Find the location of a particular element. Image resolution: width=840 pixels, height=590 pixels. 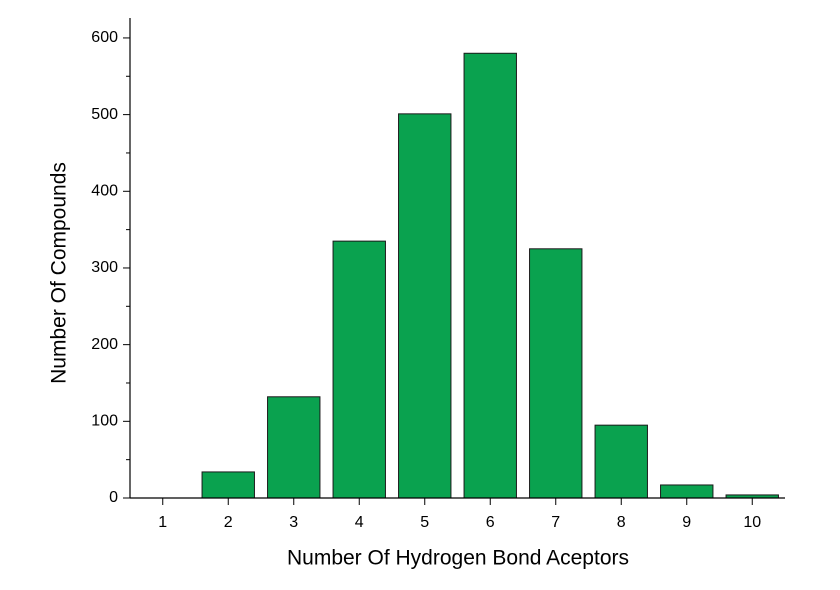

x-tick-label: 8 is located at coordinates (621, 522).